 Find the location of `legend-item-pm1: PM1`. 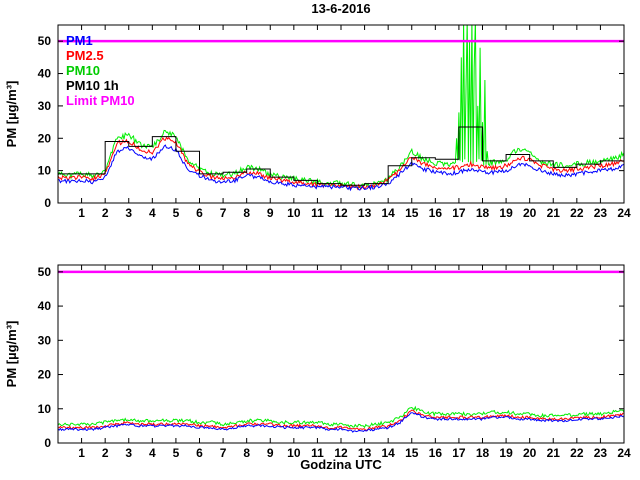

legend-item-pm1: PM1 is located at coordinates (79, 40).